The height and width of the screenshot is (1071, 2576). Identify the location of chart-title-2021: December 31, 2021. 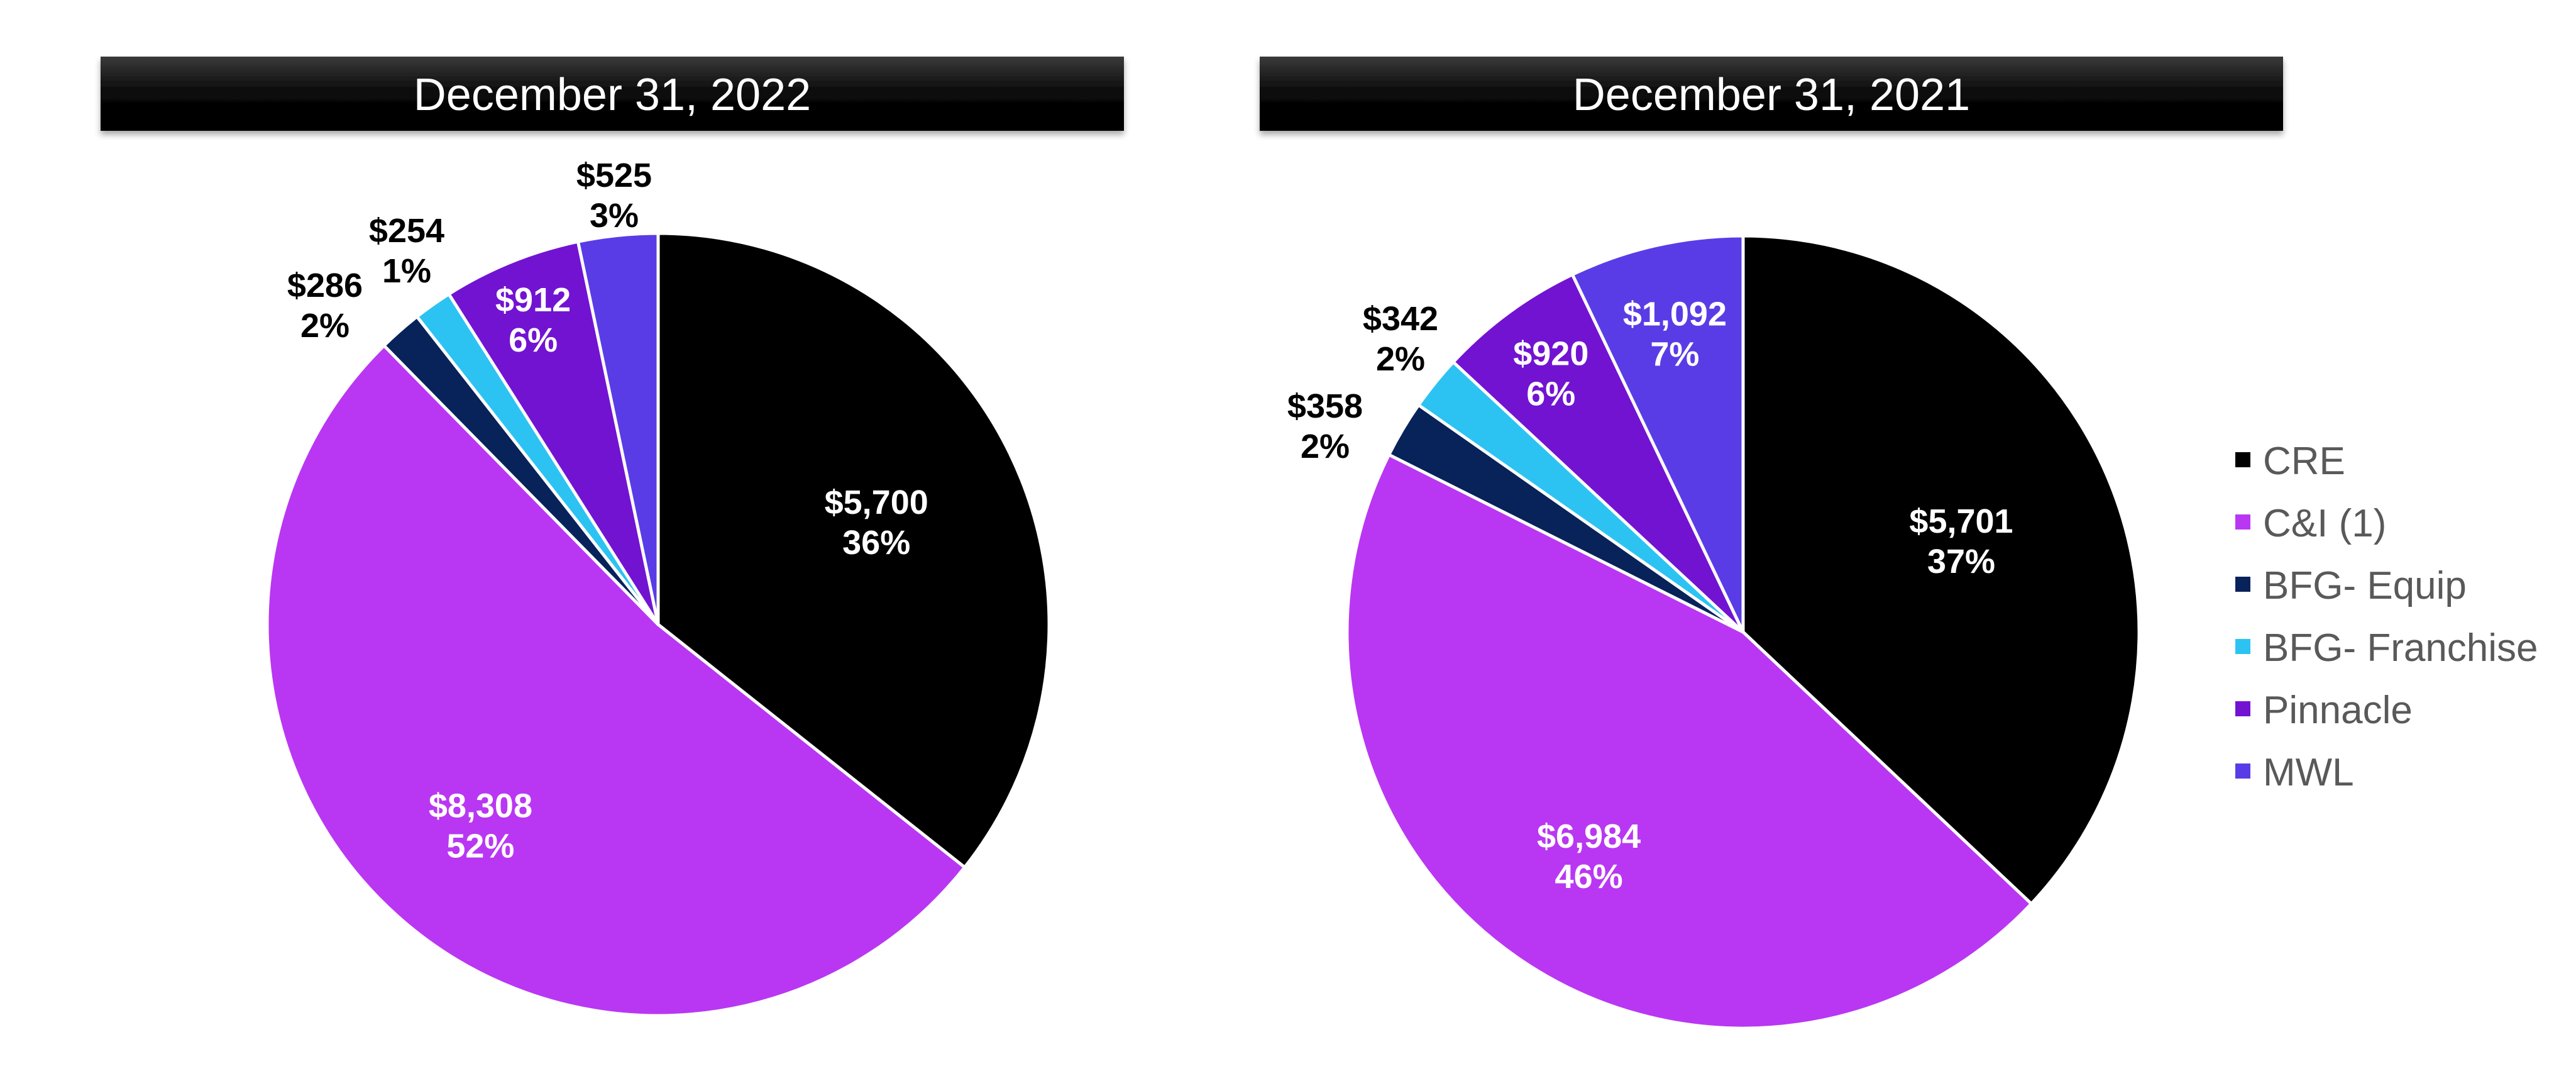
(1772, 95).